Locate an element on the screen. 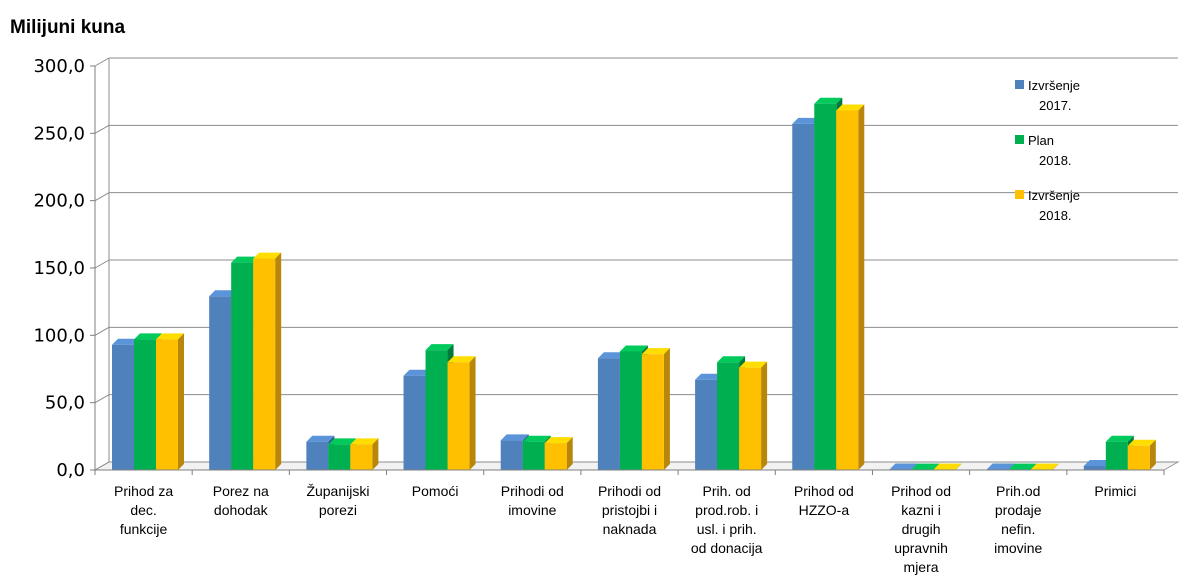 The height and width of the screenshot is (588, 1180). y-axis: 0,0 50,0 100,0 150,0 200,0 250,0 300,0 is located at coordinates (64, 268).